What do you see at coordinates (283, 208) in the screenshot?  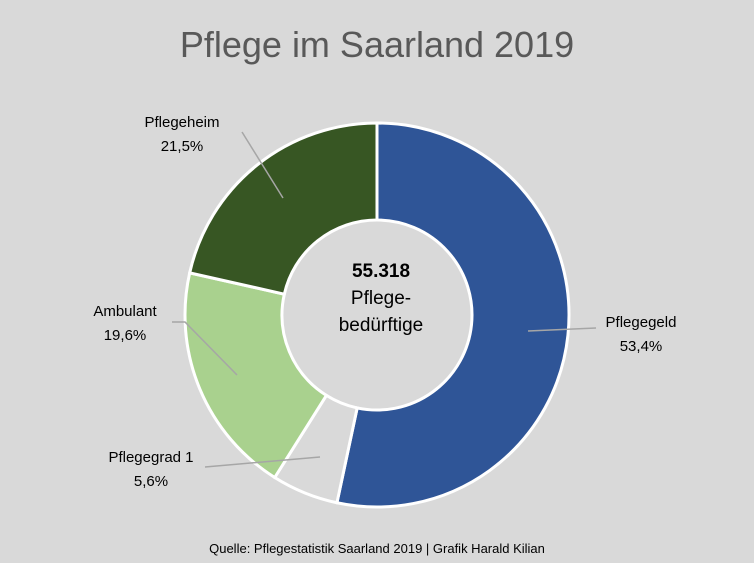 I see `slice-pflegeheim` at bounding box center [283, 208].